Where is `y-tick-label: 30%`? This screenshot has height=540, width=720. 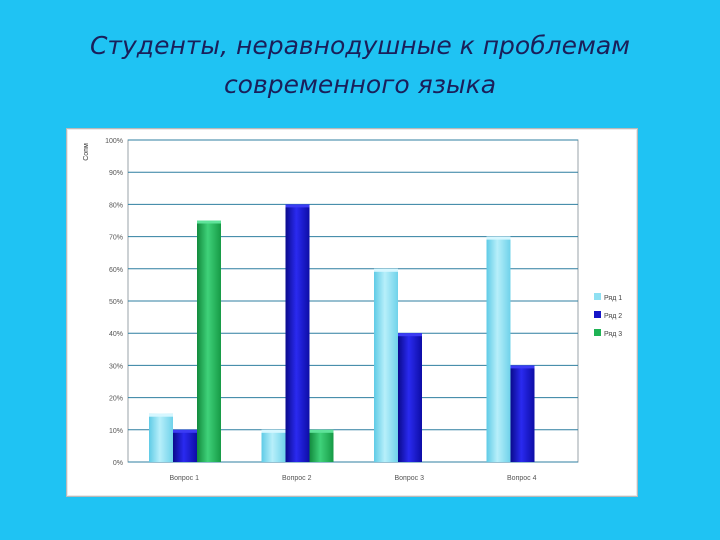
y-tick-label: 30% is located at coordinates (116, 366).